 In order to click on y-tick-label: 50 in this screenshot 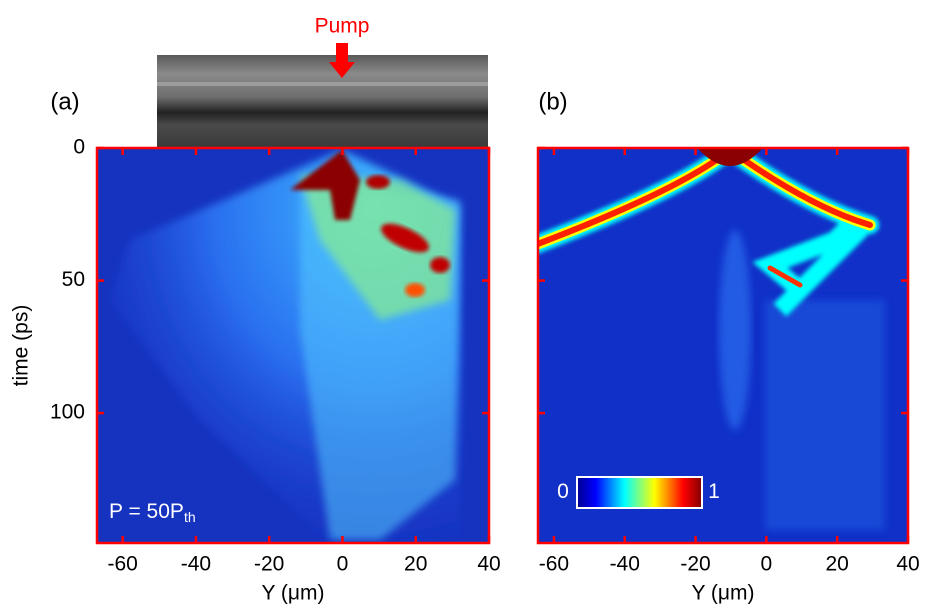, I will do `click(73, 279)`.